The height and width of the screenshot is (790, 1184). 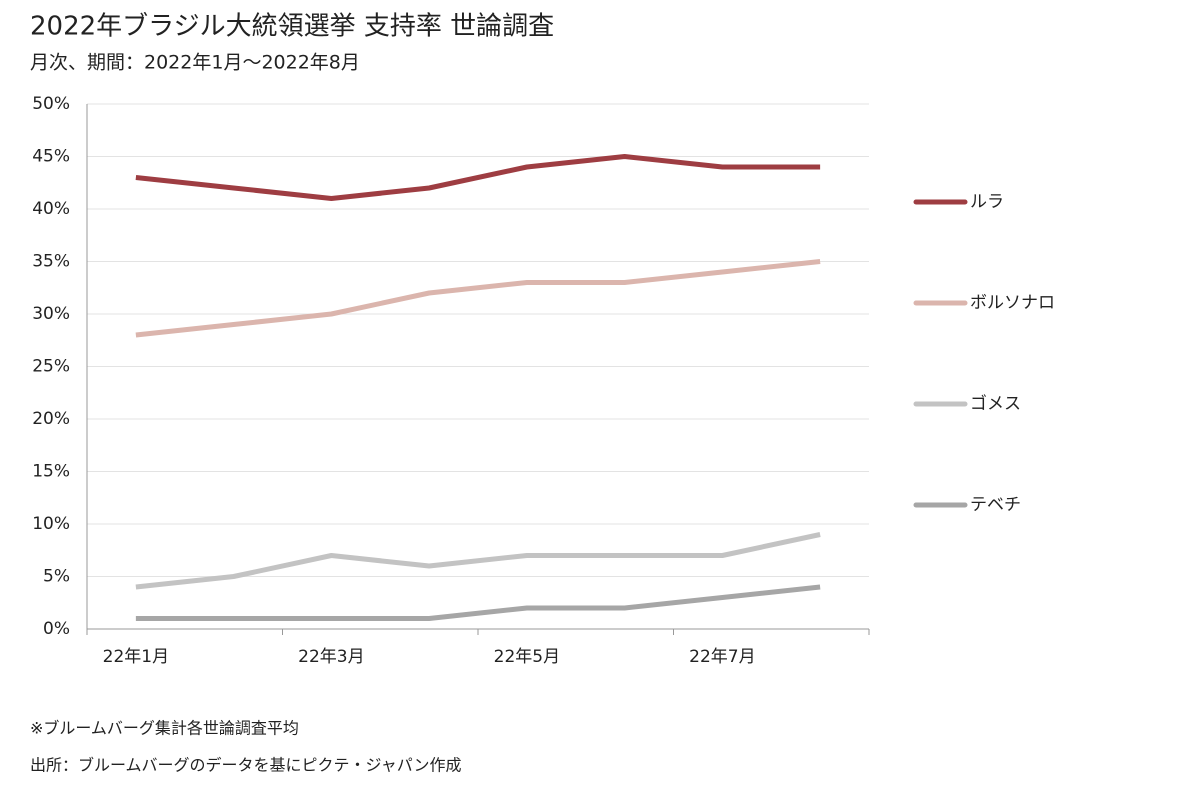 What do you see at coordinates (1012, 303) in the screenshot?
I see `legend-label: ボルソナロ` at bounding box center [1012, 303].